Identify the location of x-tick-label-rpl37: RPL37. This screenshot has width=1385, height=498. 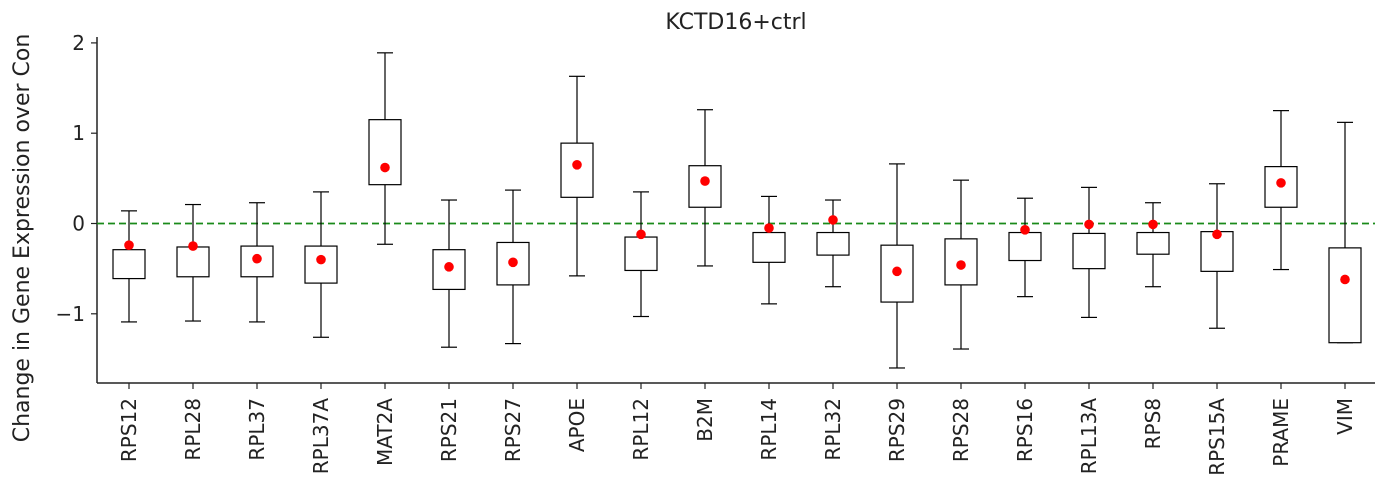
(257, 429).